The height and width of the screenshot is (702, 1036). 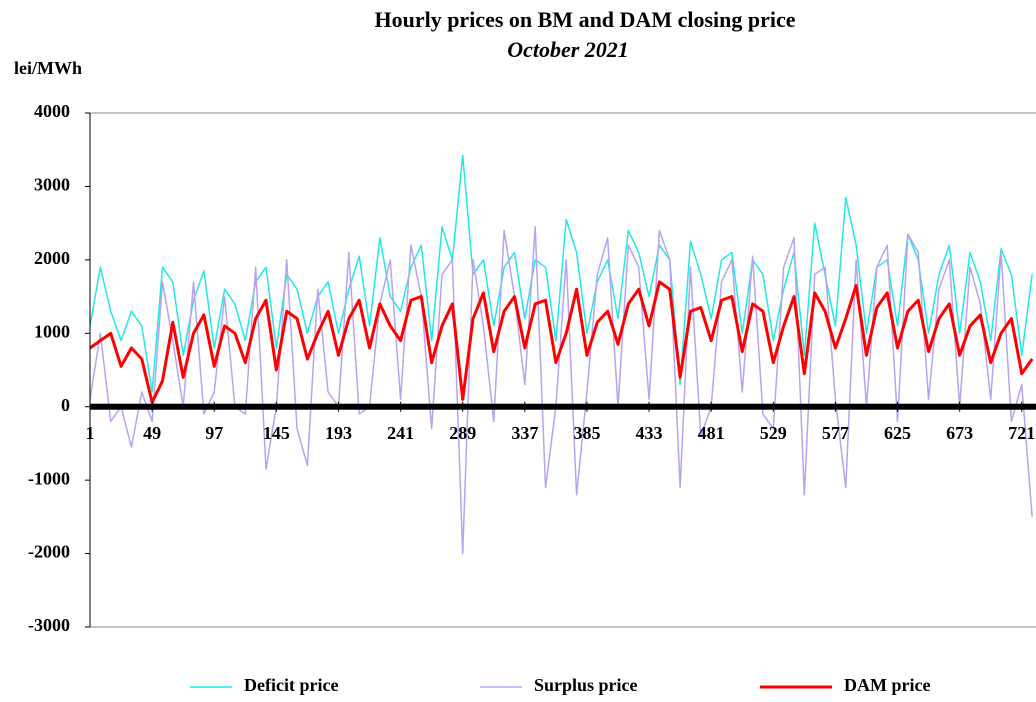 I want to click on x-tick-label: 289, so click(x=462, y=433).